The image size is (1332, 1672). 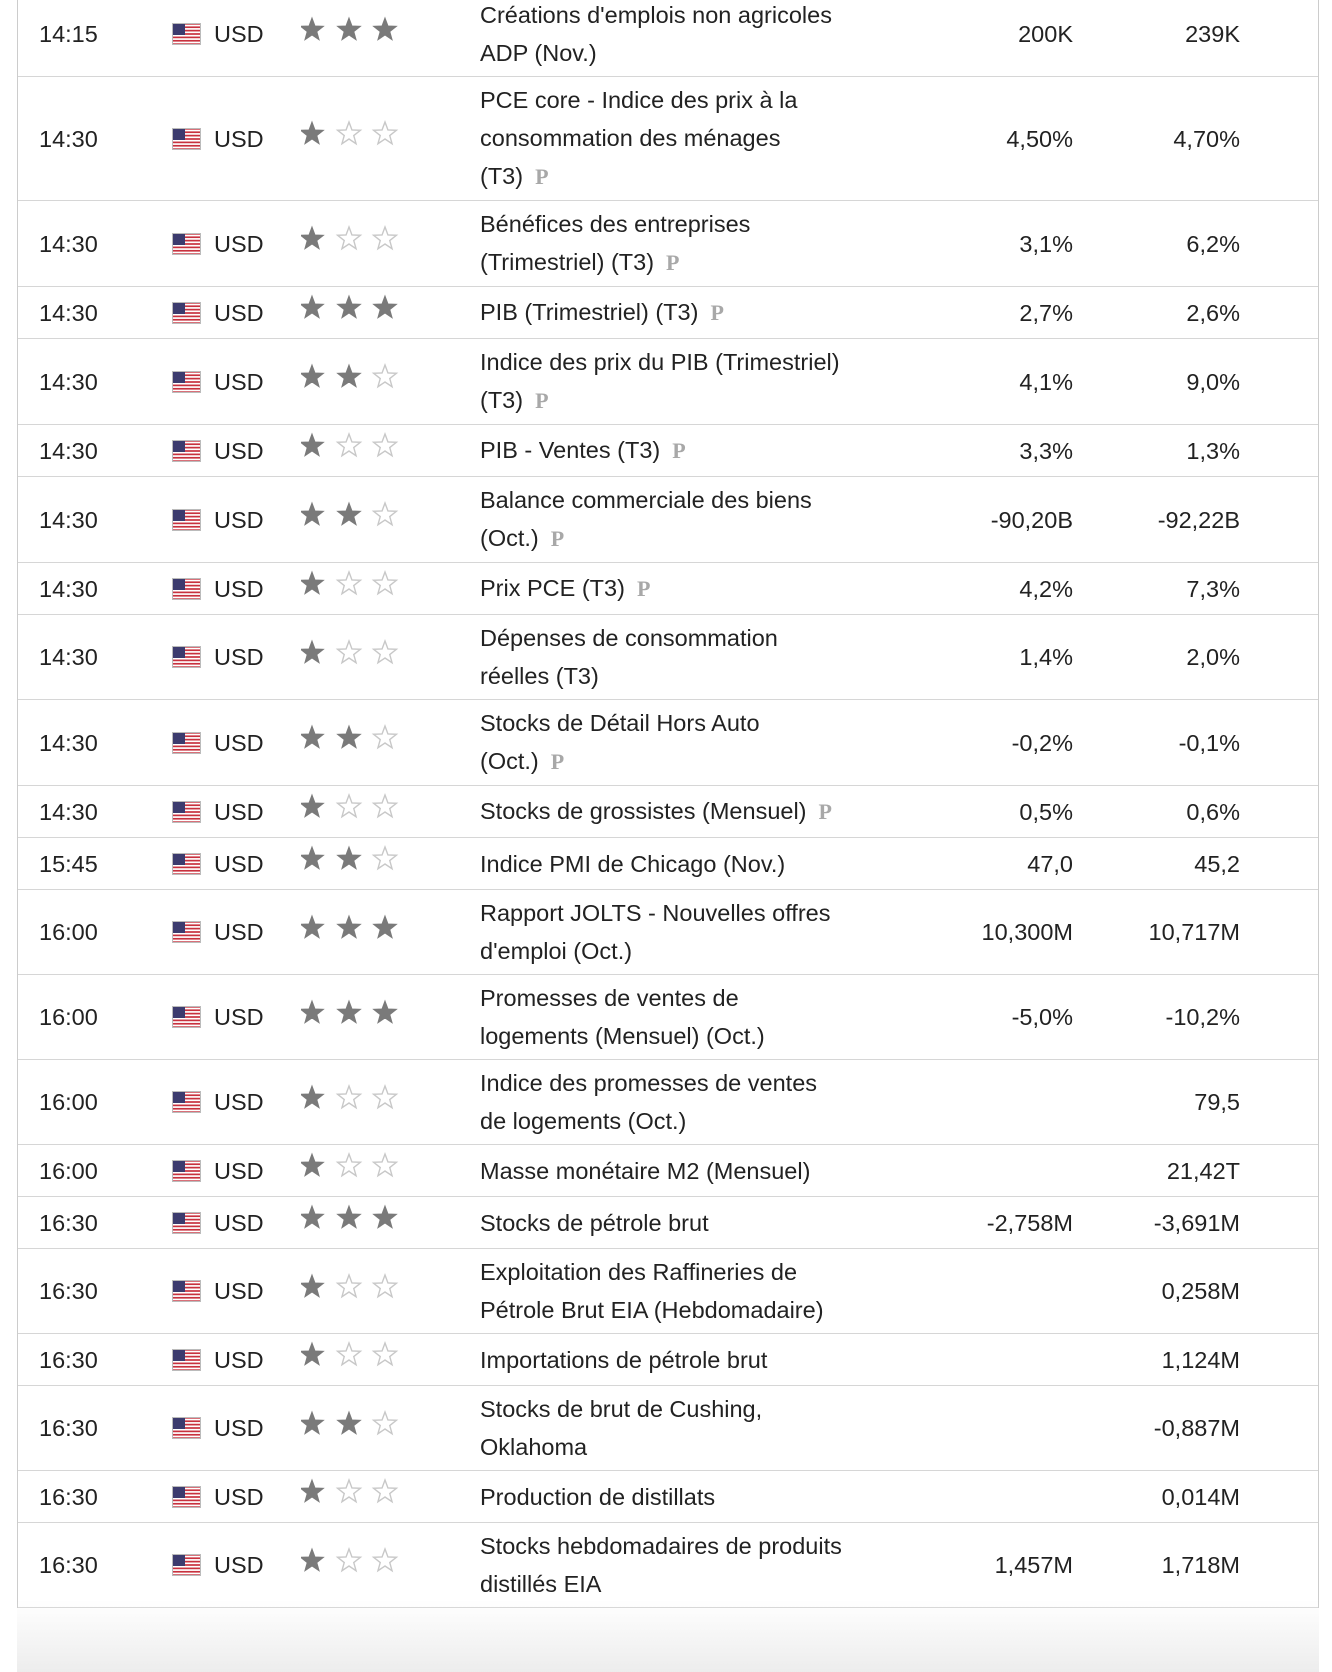 I want to click on time-cell: 16:00, so click(x=95, y=1102).